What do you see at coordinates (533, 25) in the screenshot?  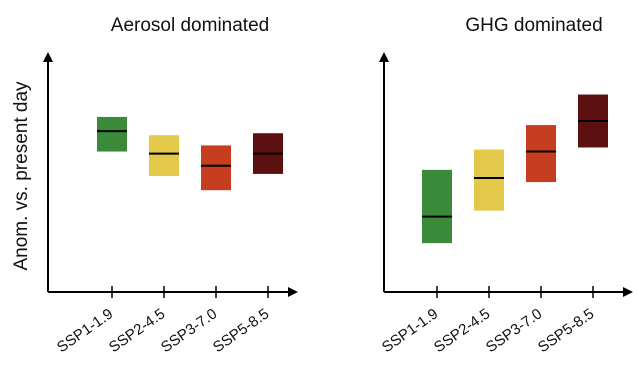 I see `panel-title: GHG dominated` at bounding box center [533, 25].